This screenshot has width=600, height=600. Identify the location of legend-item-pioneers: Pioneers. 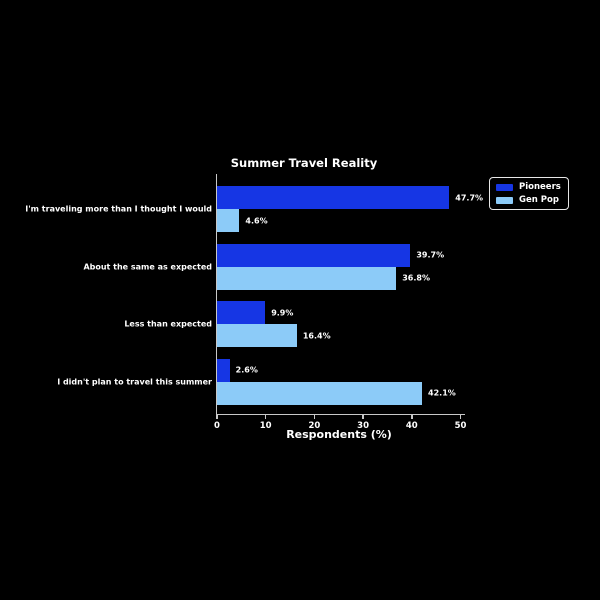
(528, 187).